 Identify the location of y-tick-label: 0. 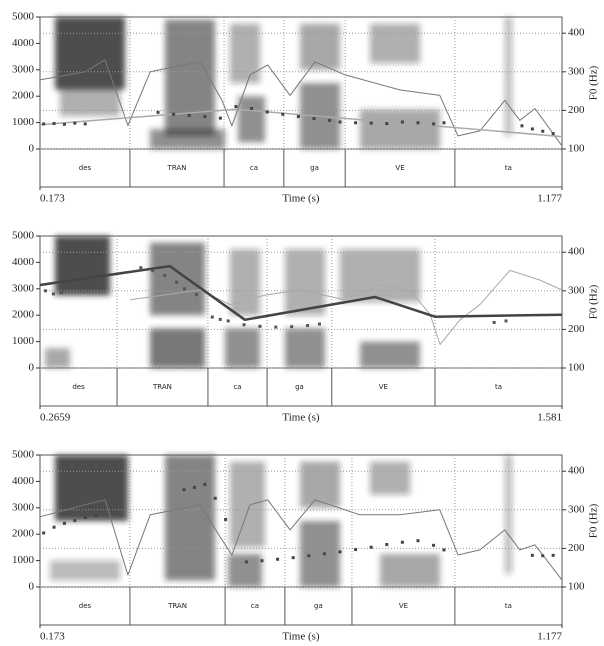
(32, 149).